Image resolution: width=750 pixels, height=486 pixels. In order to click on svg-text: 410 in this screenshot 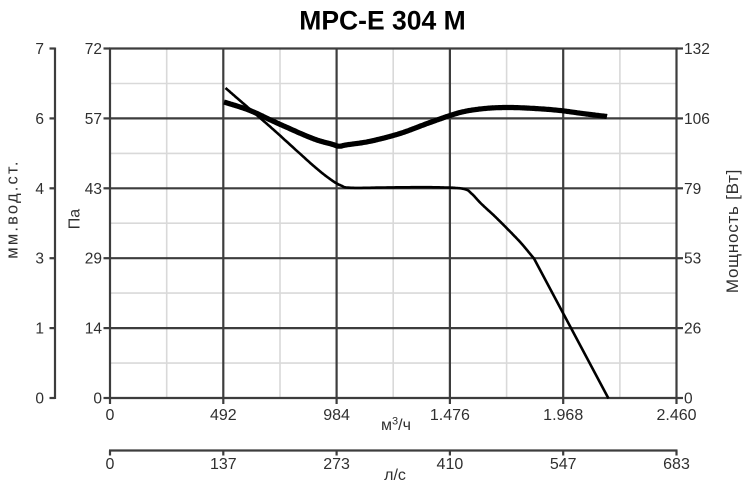, I will do `click(450, 464)`.